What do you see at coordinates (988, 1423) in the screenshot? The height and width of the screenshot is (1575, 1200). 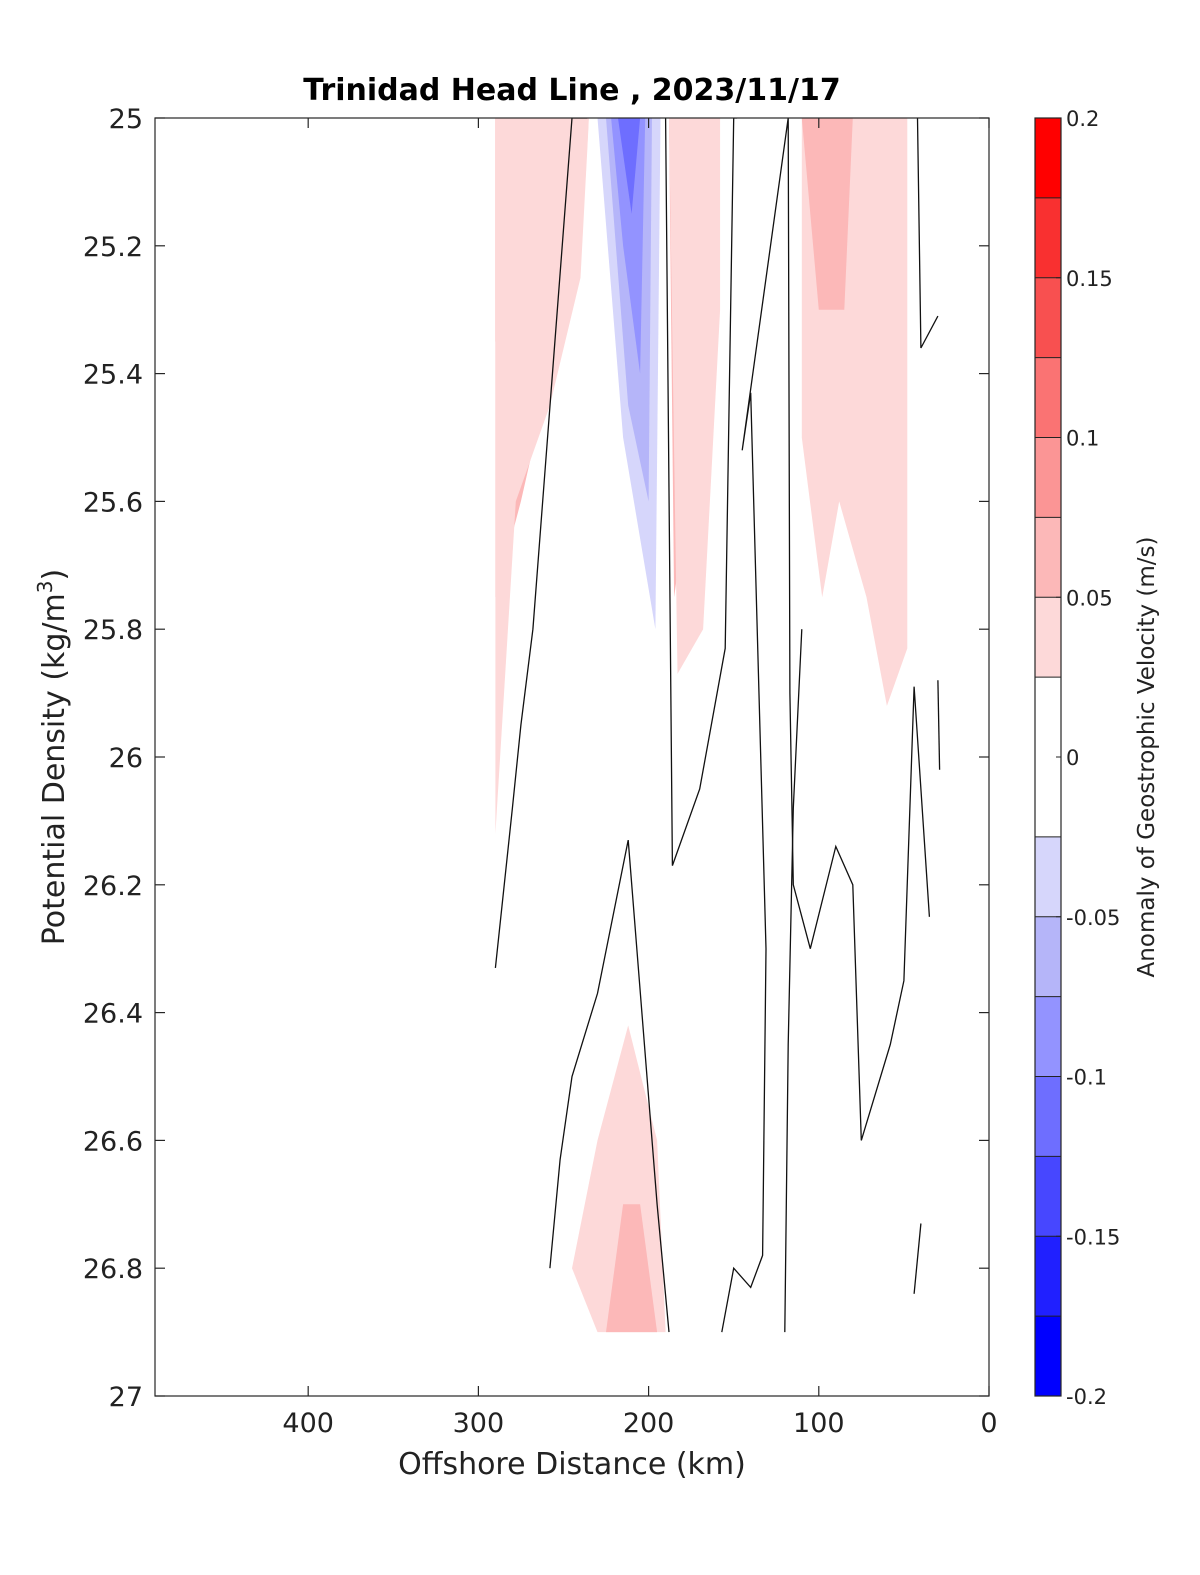 I see `x-tick-label: 0` at bounding box center [988, 1423].